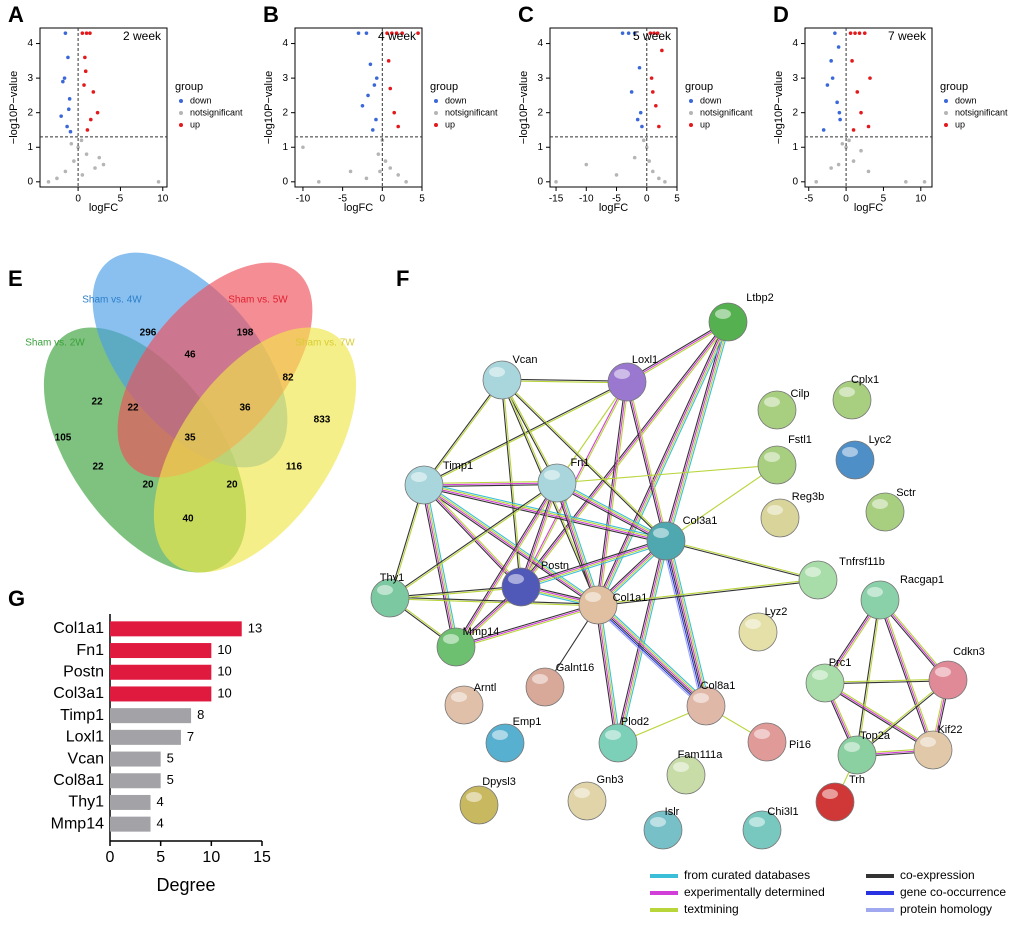 The width and height of the screenshot is (1020, 926). I want to click on venn-set-label: Sham vs. 7W, so click(325, 343).